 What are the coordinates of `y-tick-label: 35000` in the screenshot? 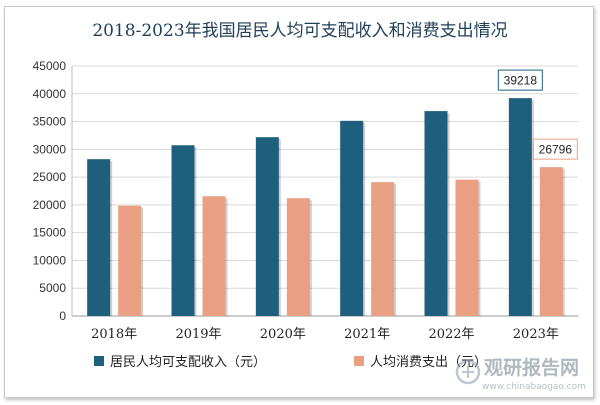 It's located at (50, 122).